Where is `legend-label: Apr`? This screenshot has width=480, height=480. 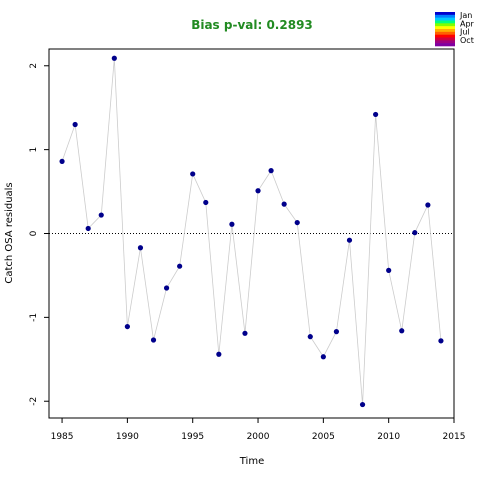
legend-label: Apr is located at coordinates (467, 23).